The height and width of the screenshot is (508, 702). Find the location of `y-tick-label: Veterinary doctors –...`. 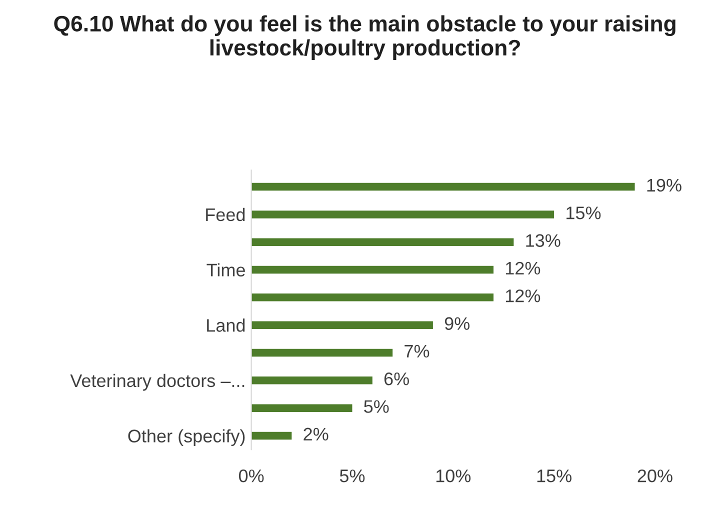

y-tick-label: Veterinary doctors –... is located at coordinates (157, 382).